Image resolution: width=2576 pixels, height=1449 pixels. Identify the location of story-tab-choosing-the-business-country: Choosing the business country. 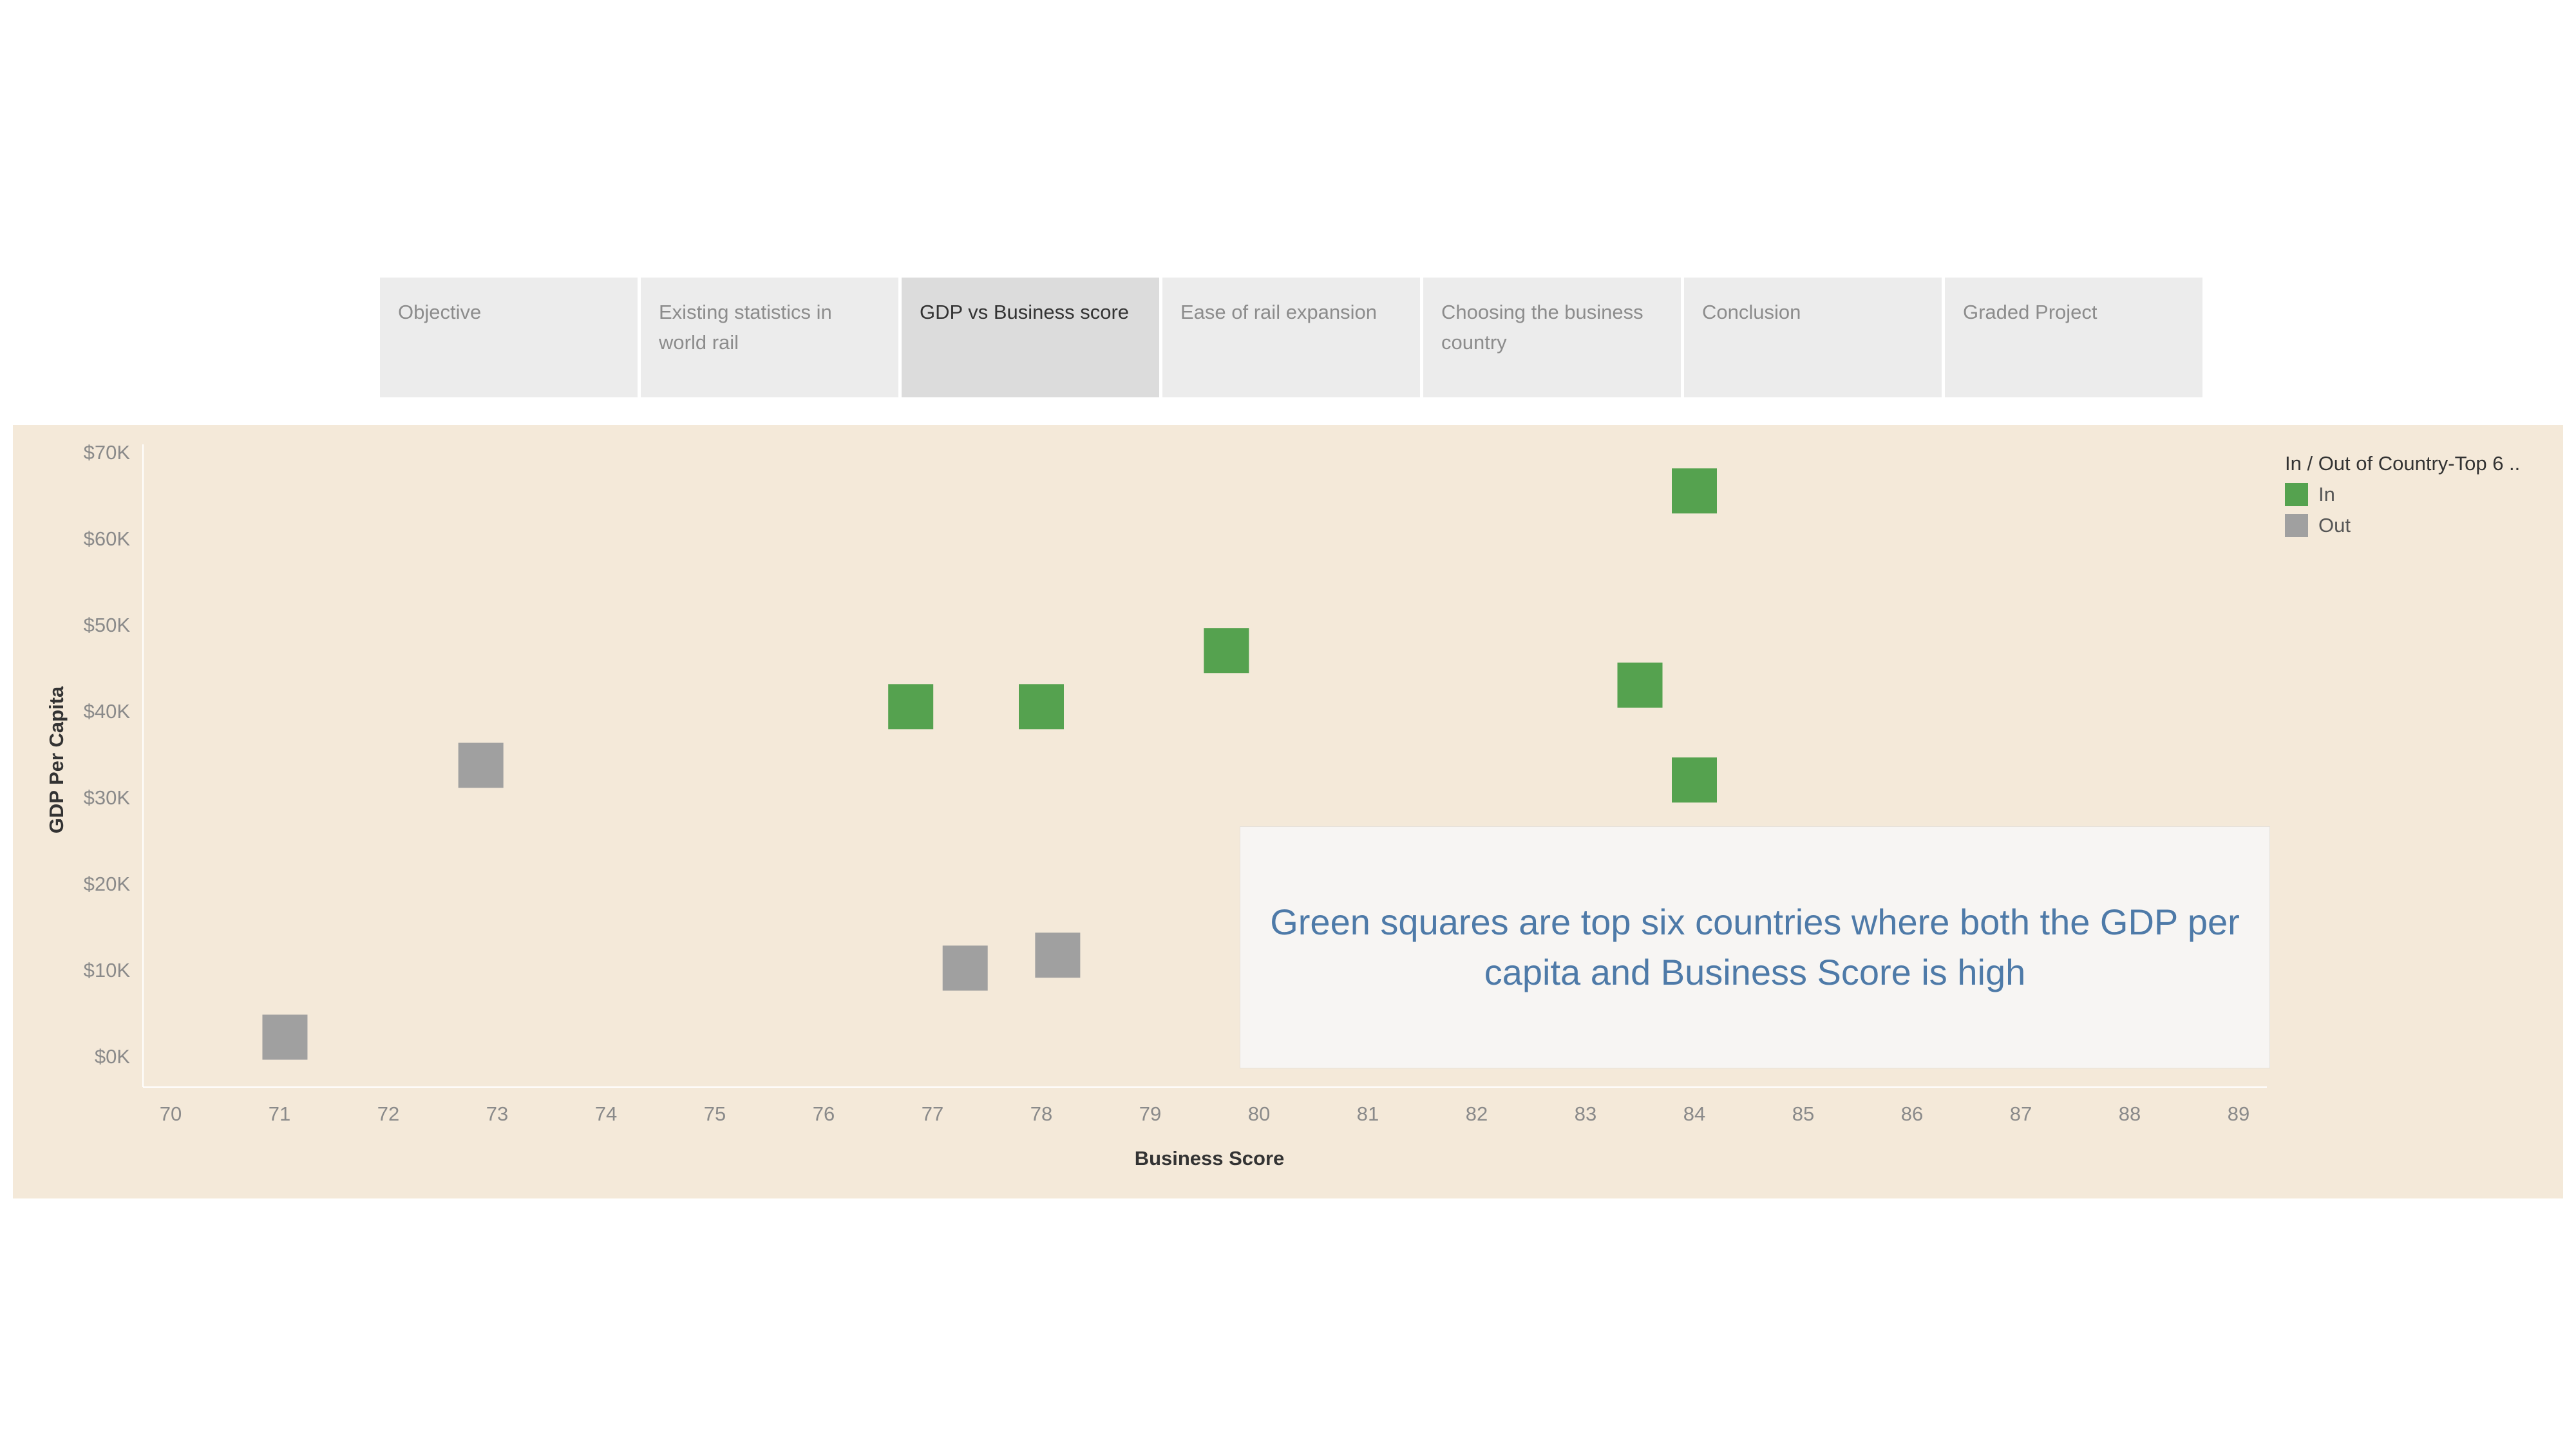
(1552, 337).